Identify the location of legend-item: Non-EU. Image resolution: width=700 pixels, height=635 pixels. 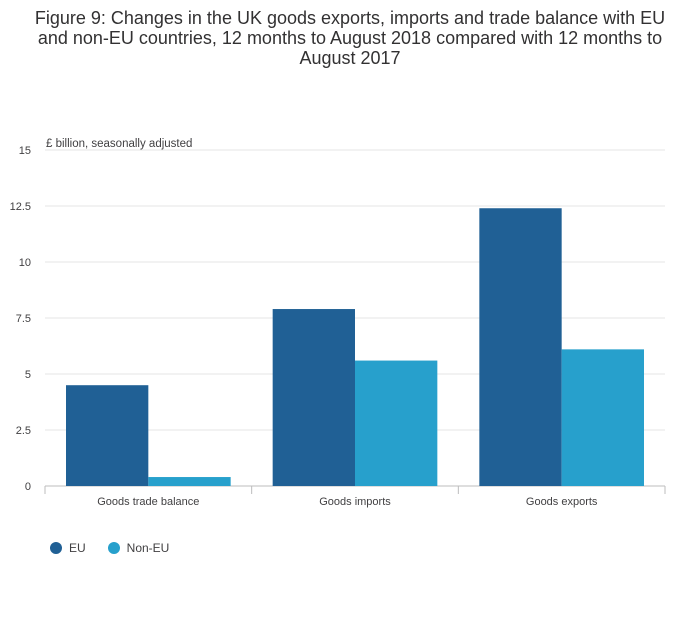
(138, 548).